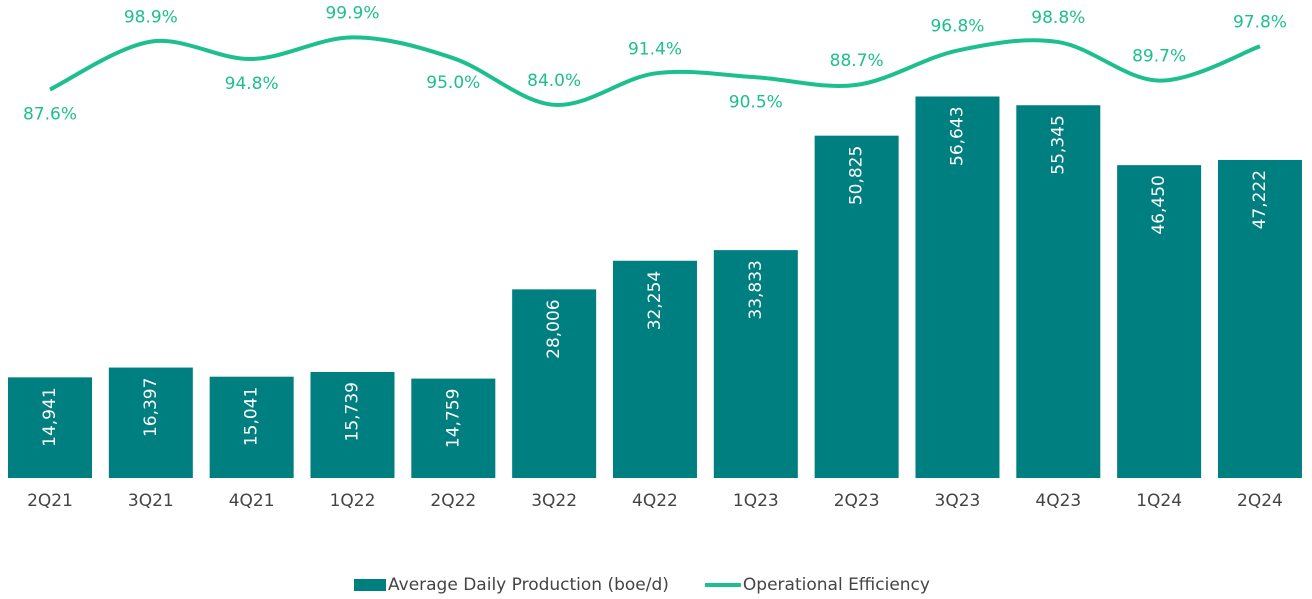  I want to click on line-value-label: 98.9%, so click(151, 18).